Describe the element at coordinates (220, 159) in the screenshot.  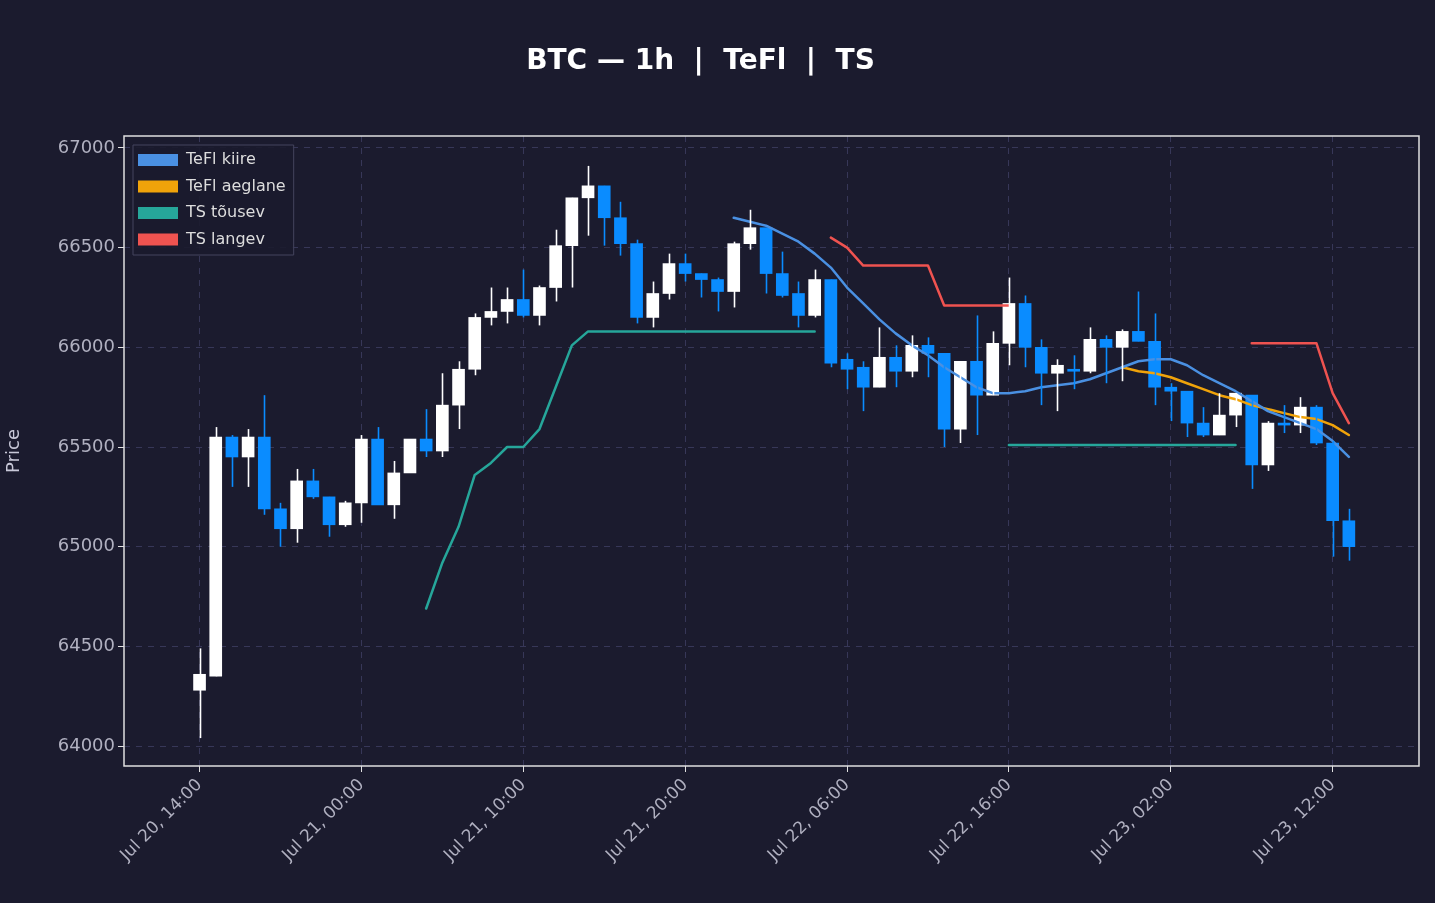
I see `legend-label: TeFl kiire` at that location.